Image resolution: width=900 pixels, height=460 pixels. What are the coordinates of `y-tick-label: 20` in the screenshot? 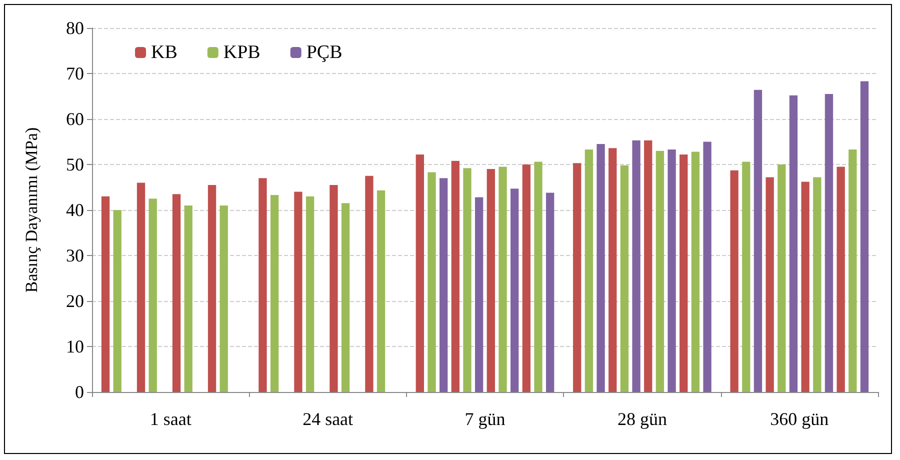 It's located at (75, 301).